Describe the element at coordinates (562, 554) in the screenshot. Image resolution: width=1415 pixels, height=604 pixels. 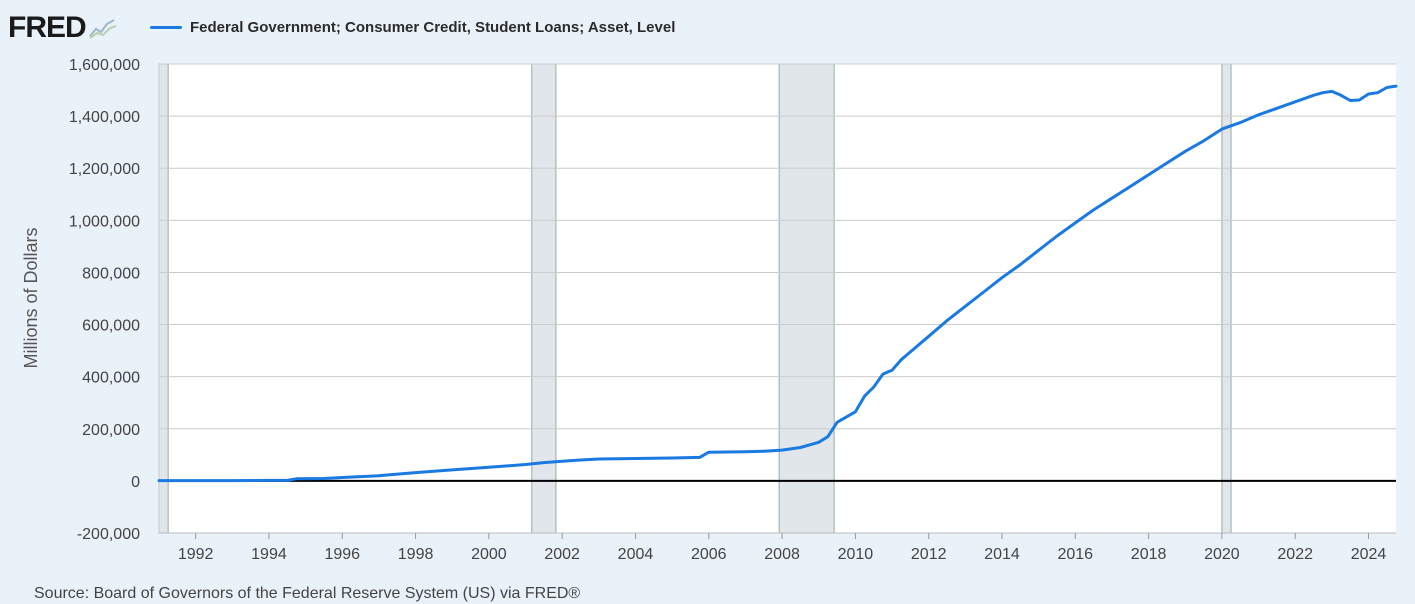
I see `x-tick-label: 2002` at that location.